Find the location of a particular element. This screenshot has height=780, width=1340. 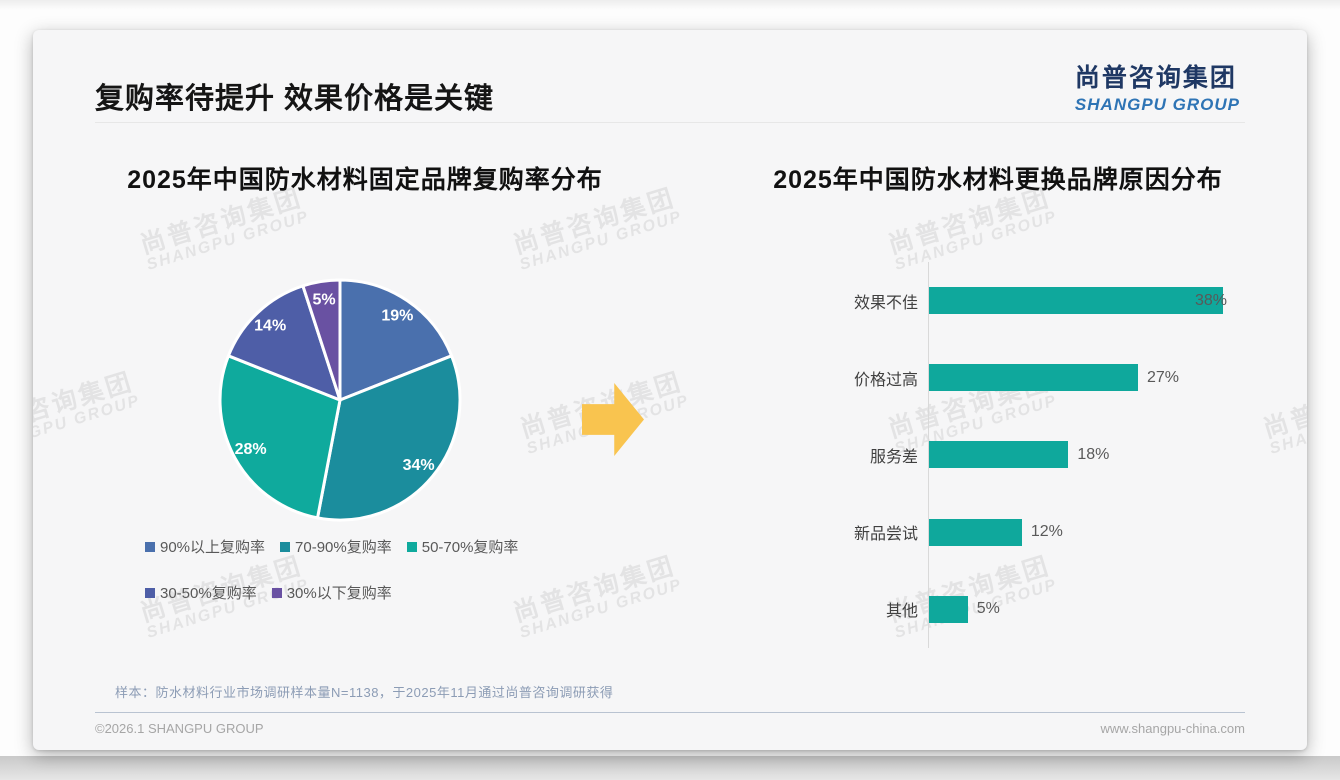

title-divider is located at coordinates (670, 122).